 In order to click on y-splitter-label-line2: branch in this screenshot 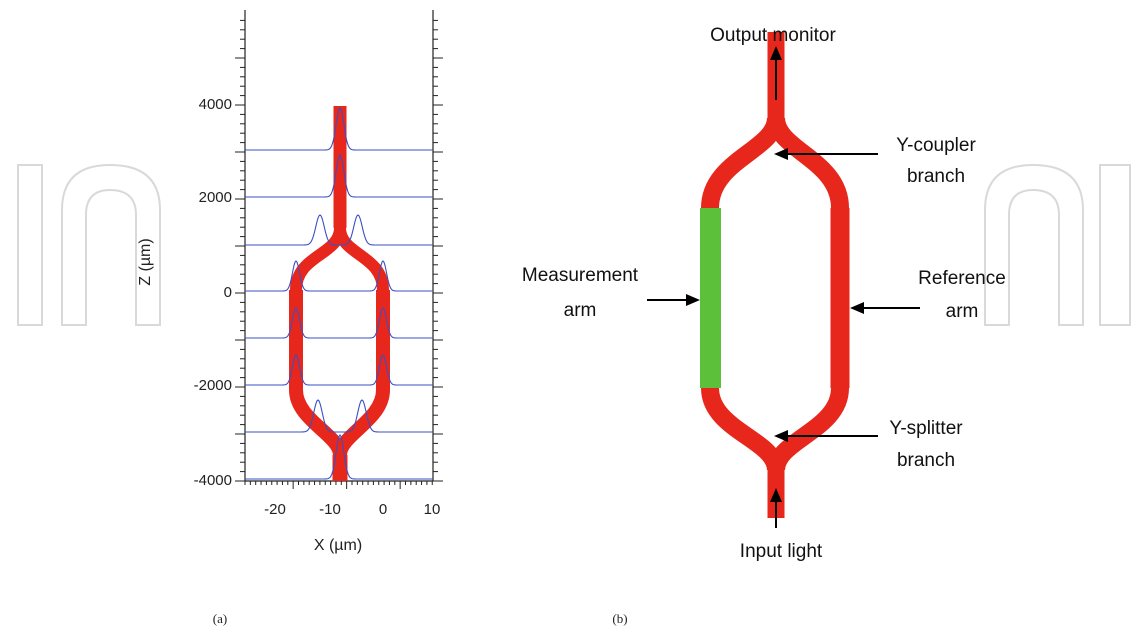, I will do `click(926, 460)`.